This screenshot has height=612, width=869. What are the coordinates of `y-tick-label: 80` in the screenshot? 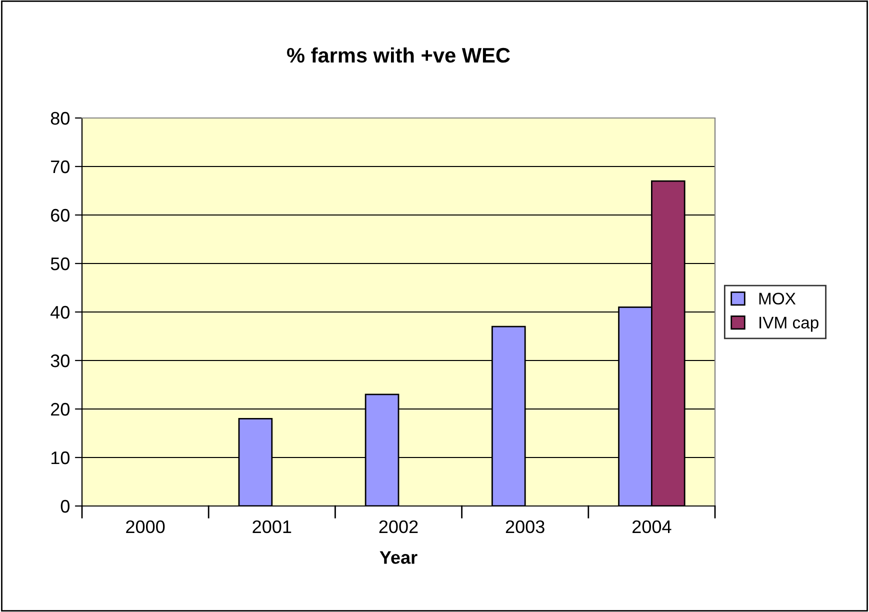 It's located at (60, 118).